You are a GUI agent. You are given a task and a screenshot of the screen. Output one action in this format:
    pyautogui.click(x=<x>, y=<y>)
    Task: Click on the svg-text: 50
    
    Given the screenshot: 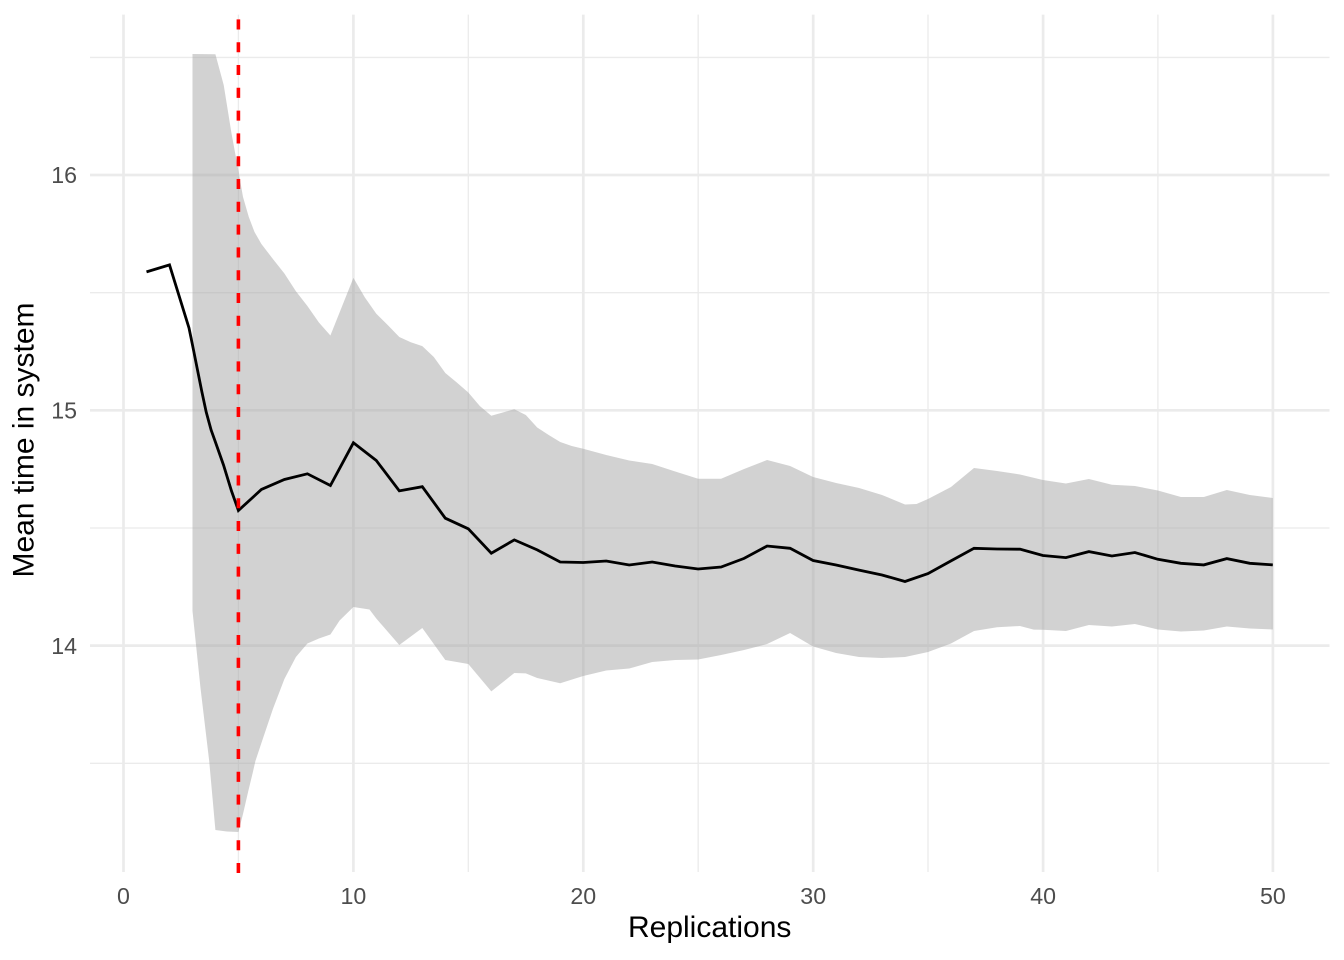 What is the action you would take?
    pyautogui.click(x=1273, y=896)
    